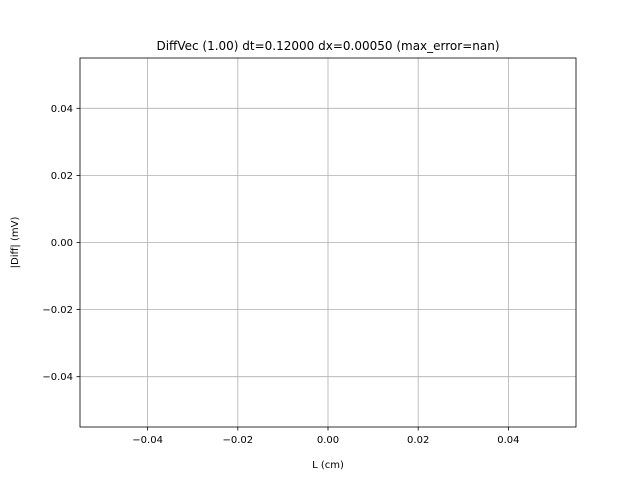 The image size is (640, 480). Describe the element at coordinates (62, 176) in the screenshot. I see `y-tick-label: 0.02` at that location.